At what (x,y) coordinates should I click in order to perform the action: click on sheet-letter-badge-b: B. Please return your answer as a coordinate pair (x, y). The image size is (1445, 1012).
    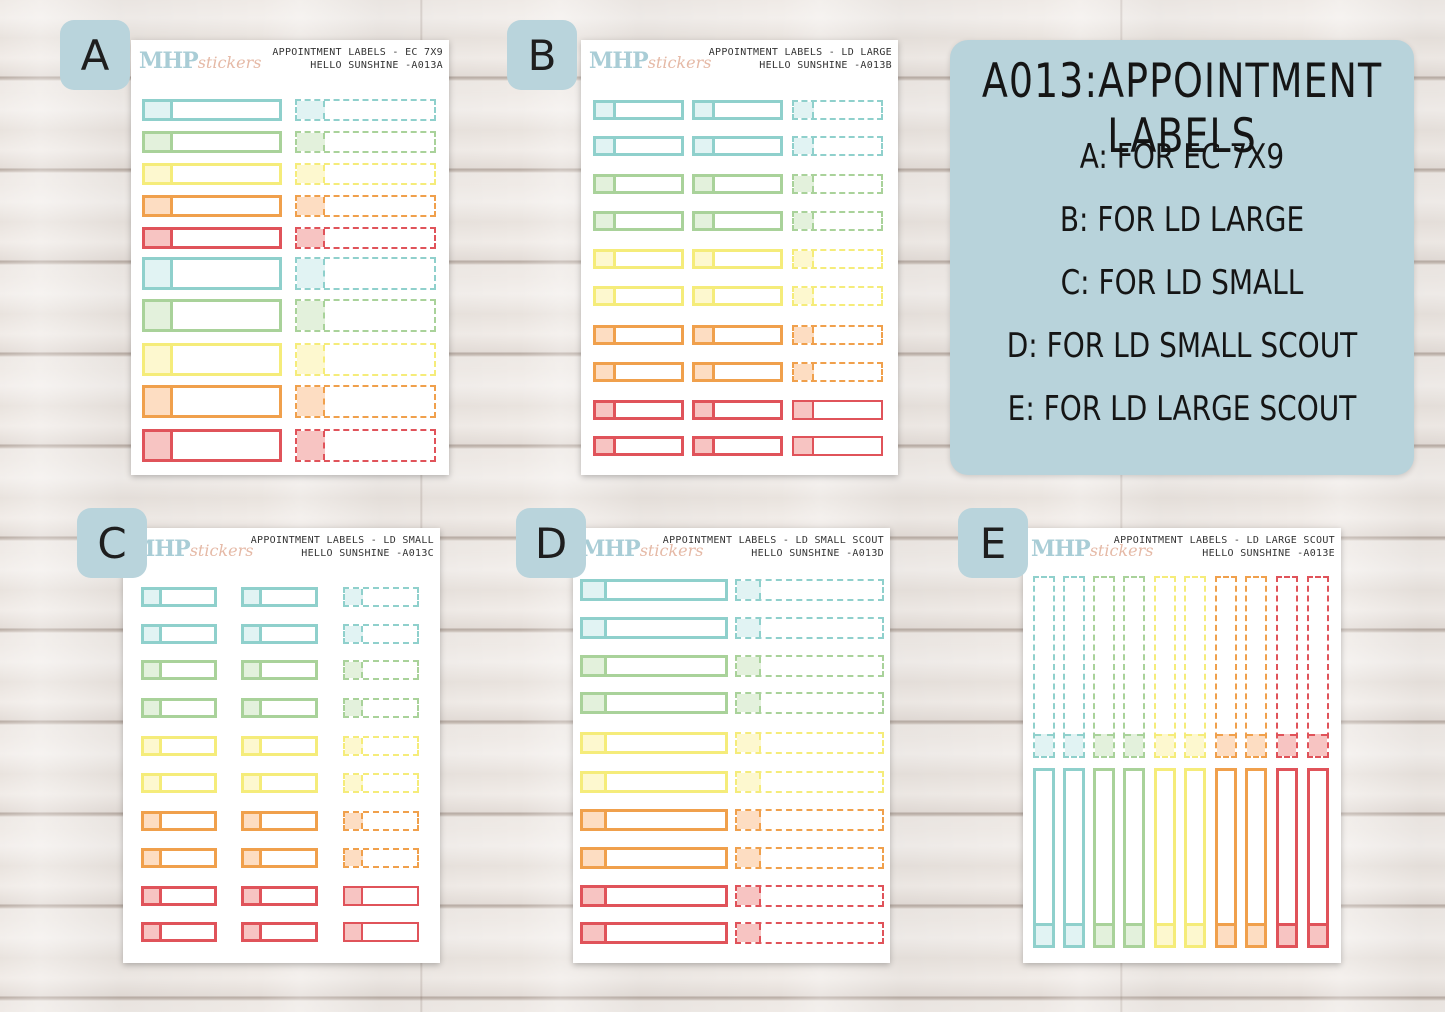
    Looking at the image, I should click on (542, 55).